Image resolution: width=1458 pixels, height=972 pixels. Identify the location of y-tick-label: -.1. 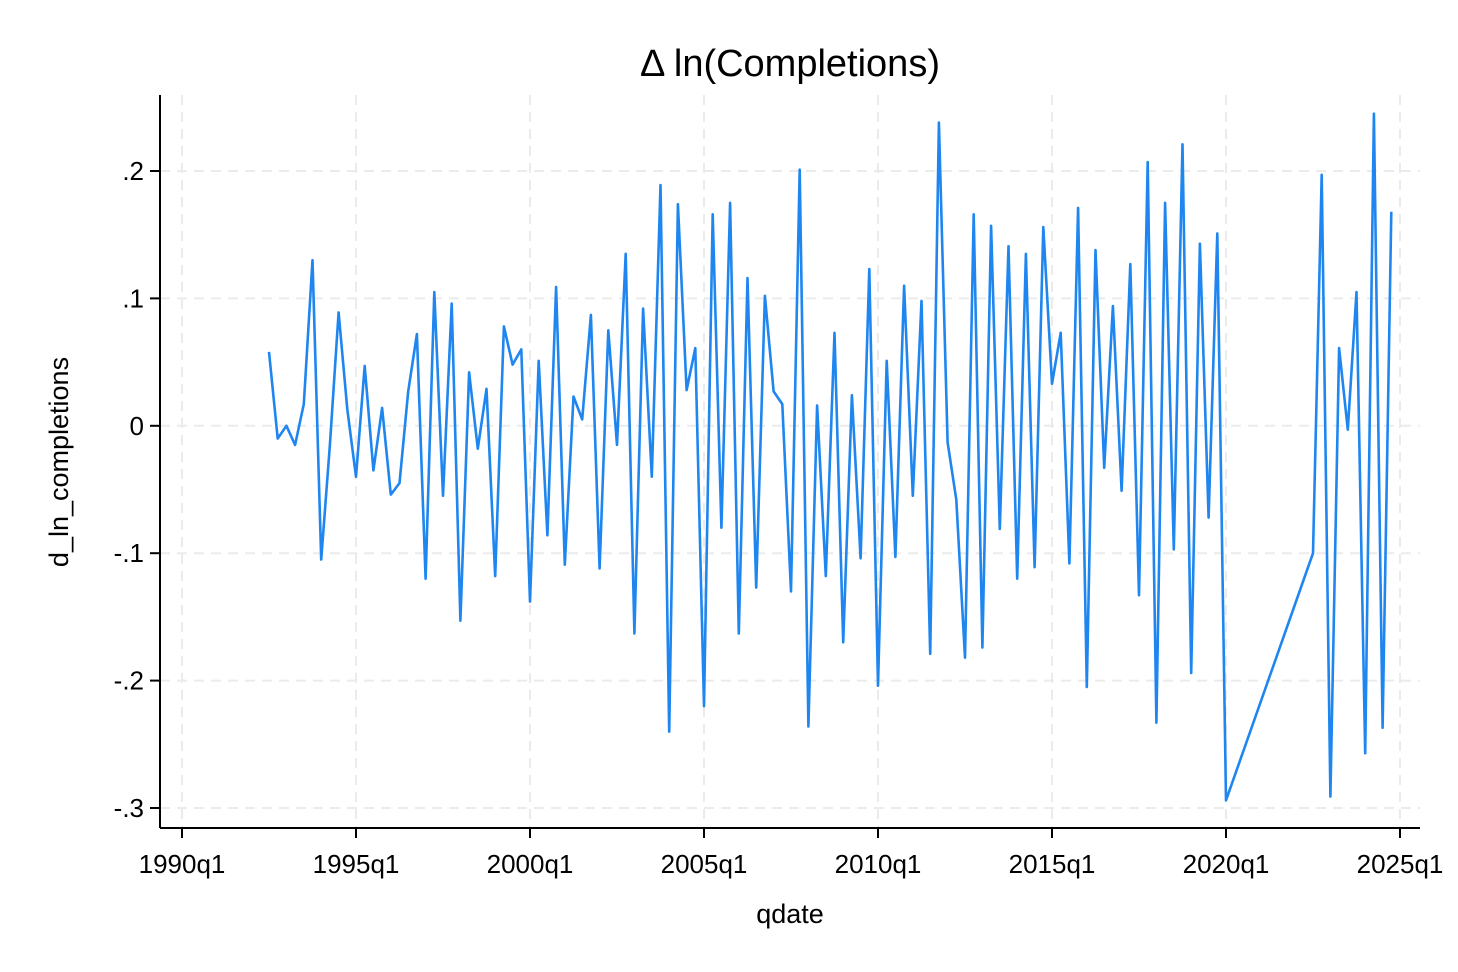
(129, 553).